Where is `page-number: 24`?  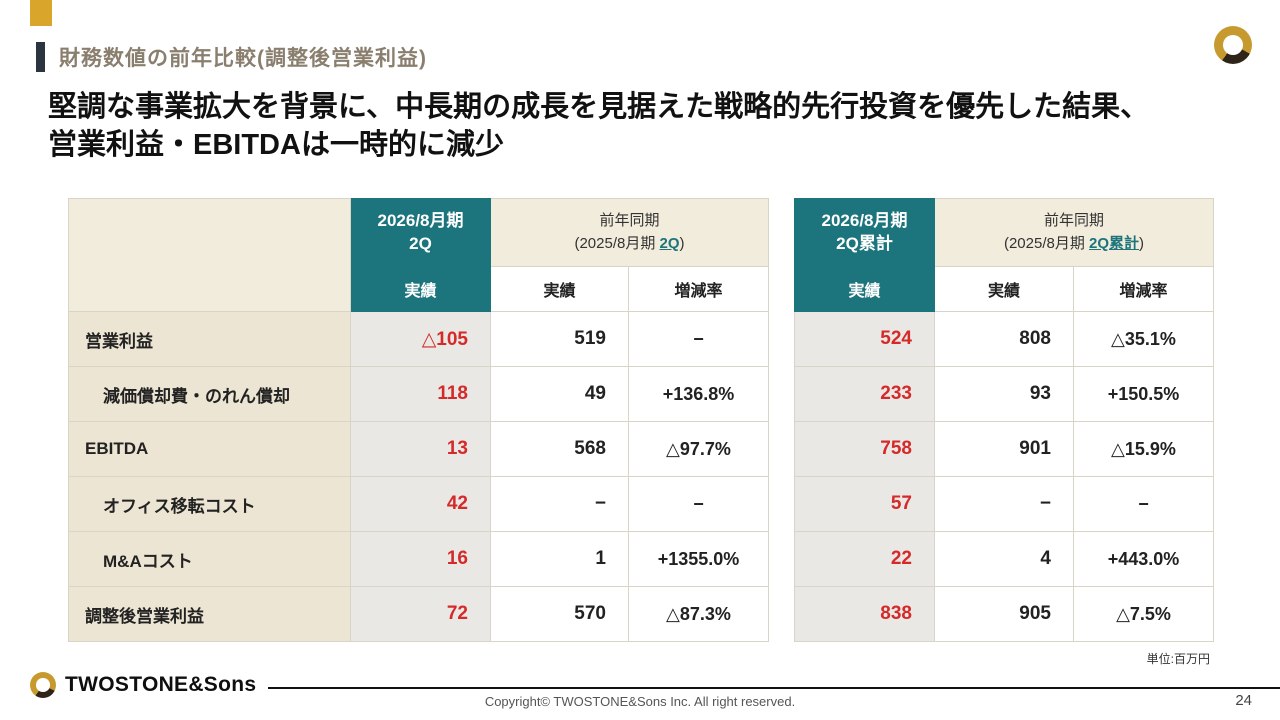 page-number: 24 is located at coordinates (1243, 700).